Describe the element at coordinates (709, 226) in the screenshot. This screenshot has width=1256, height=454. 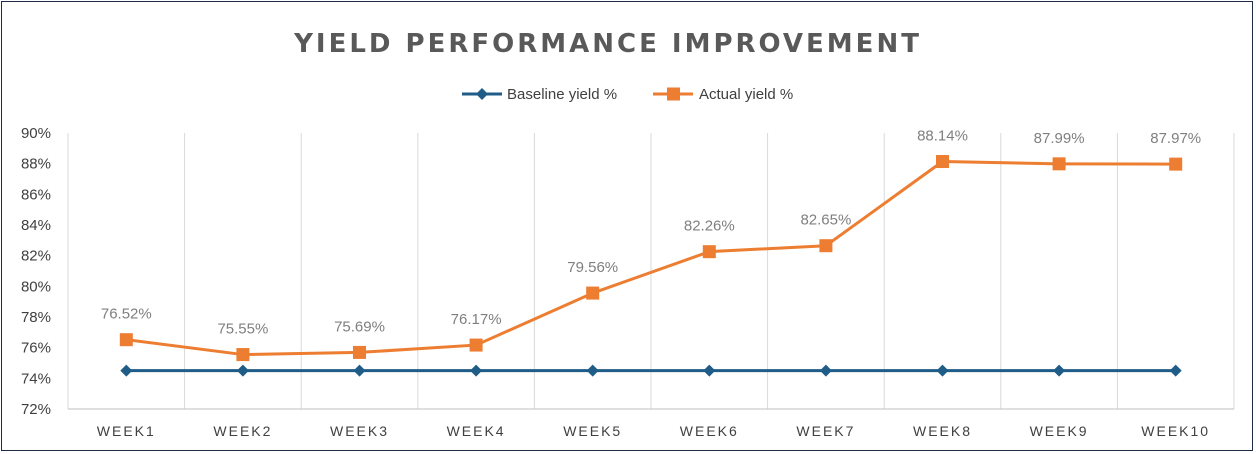
I see `data-label: 82.26%` at that location.